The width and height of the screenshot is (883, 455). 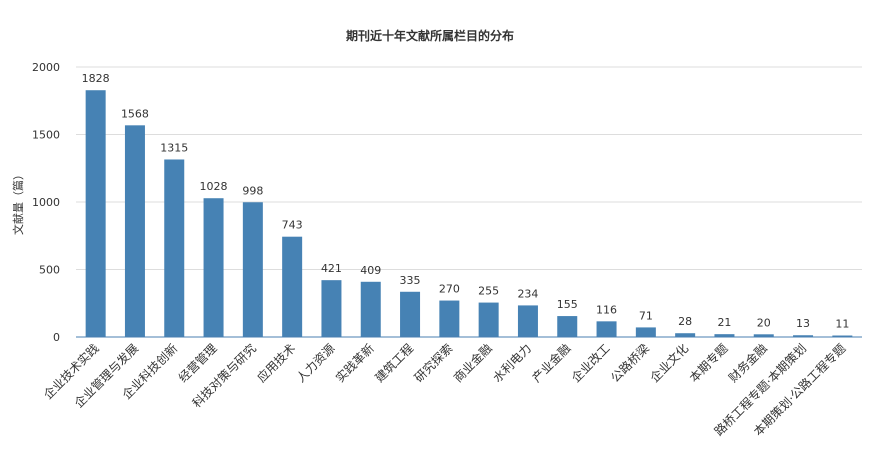 I want to click on y-axis-ticks: 0 500 1000 1500 2000, so click(x=46, y=202).